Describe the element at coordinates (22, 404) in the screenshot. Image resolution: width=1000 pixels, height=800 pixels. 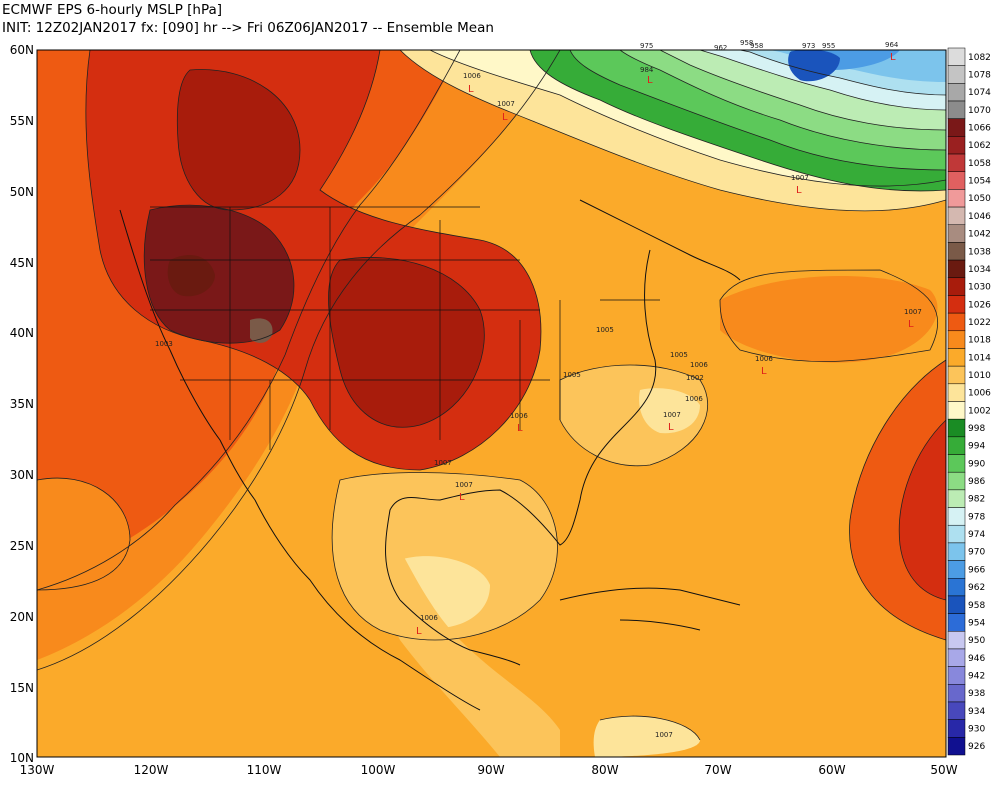
I see `lat-label: 35N` at that location.